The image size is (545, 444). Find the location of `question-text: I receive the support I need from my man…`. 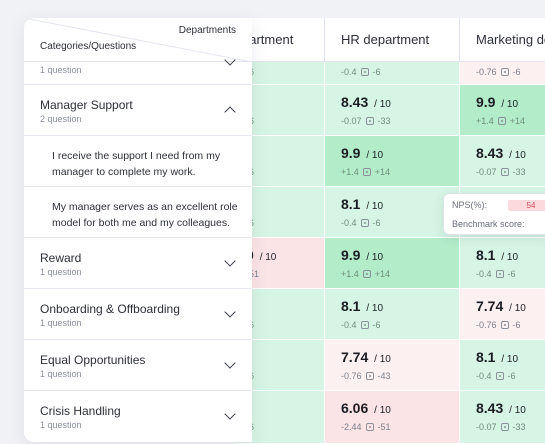

question-text: I receive the support I need from my man… is located at coordinates (136, 164).